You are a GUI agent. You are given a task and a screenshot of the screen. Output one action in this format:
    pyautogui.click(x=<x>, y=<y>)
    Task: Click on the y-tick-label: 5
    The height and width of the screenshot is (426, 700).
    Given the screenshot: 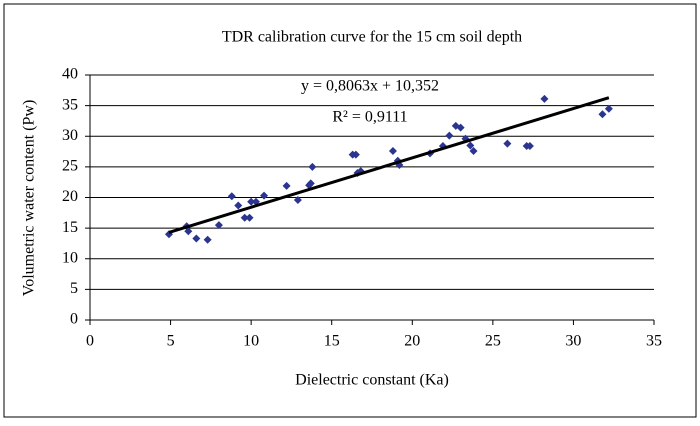 What is the action you would take?
    pyautogui.click(x=74, y=288)
    